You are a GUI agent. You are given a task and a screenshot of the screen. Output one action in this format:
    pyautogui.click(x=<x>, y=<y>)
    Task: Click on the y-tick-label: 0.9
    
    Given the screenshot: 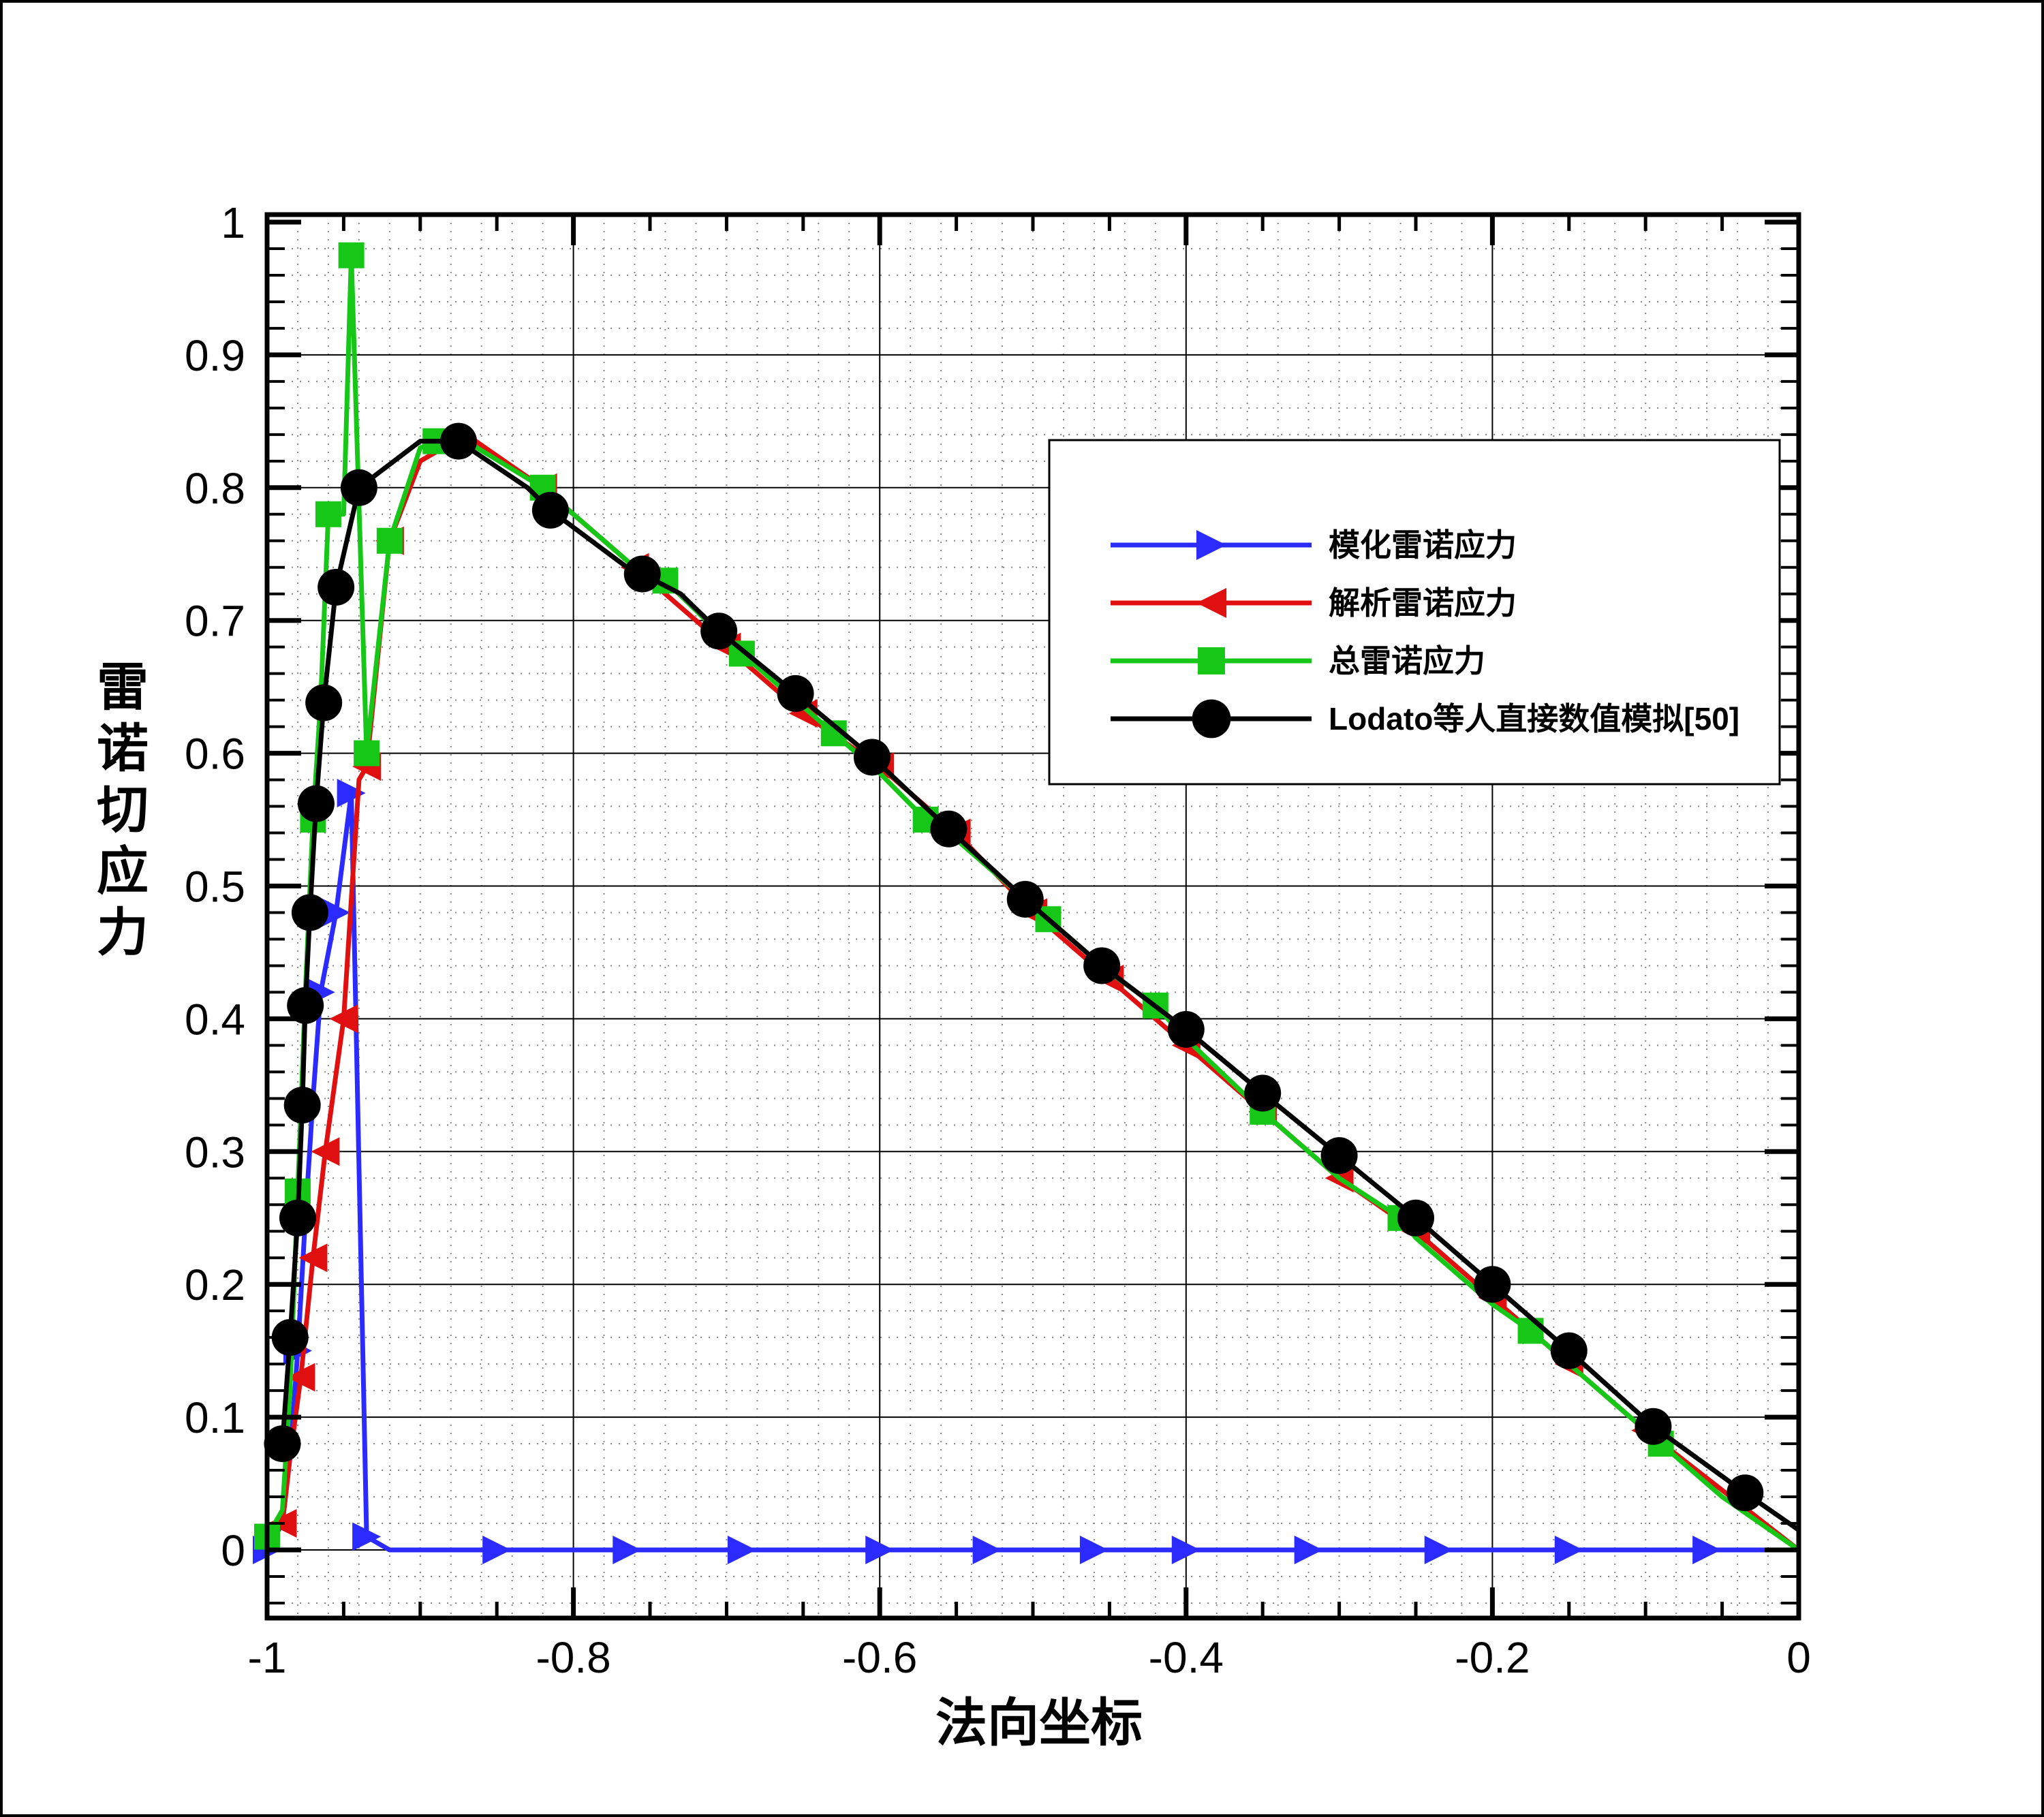 What is the action you would take?
    pyautogui.click(x=215, y=355)
    